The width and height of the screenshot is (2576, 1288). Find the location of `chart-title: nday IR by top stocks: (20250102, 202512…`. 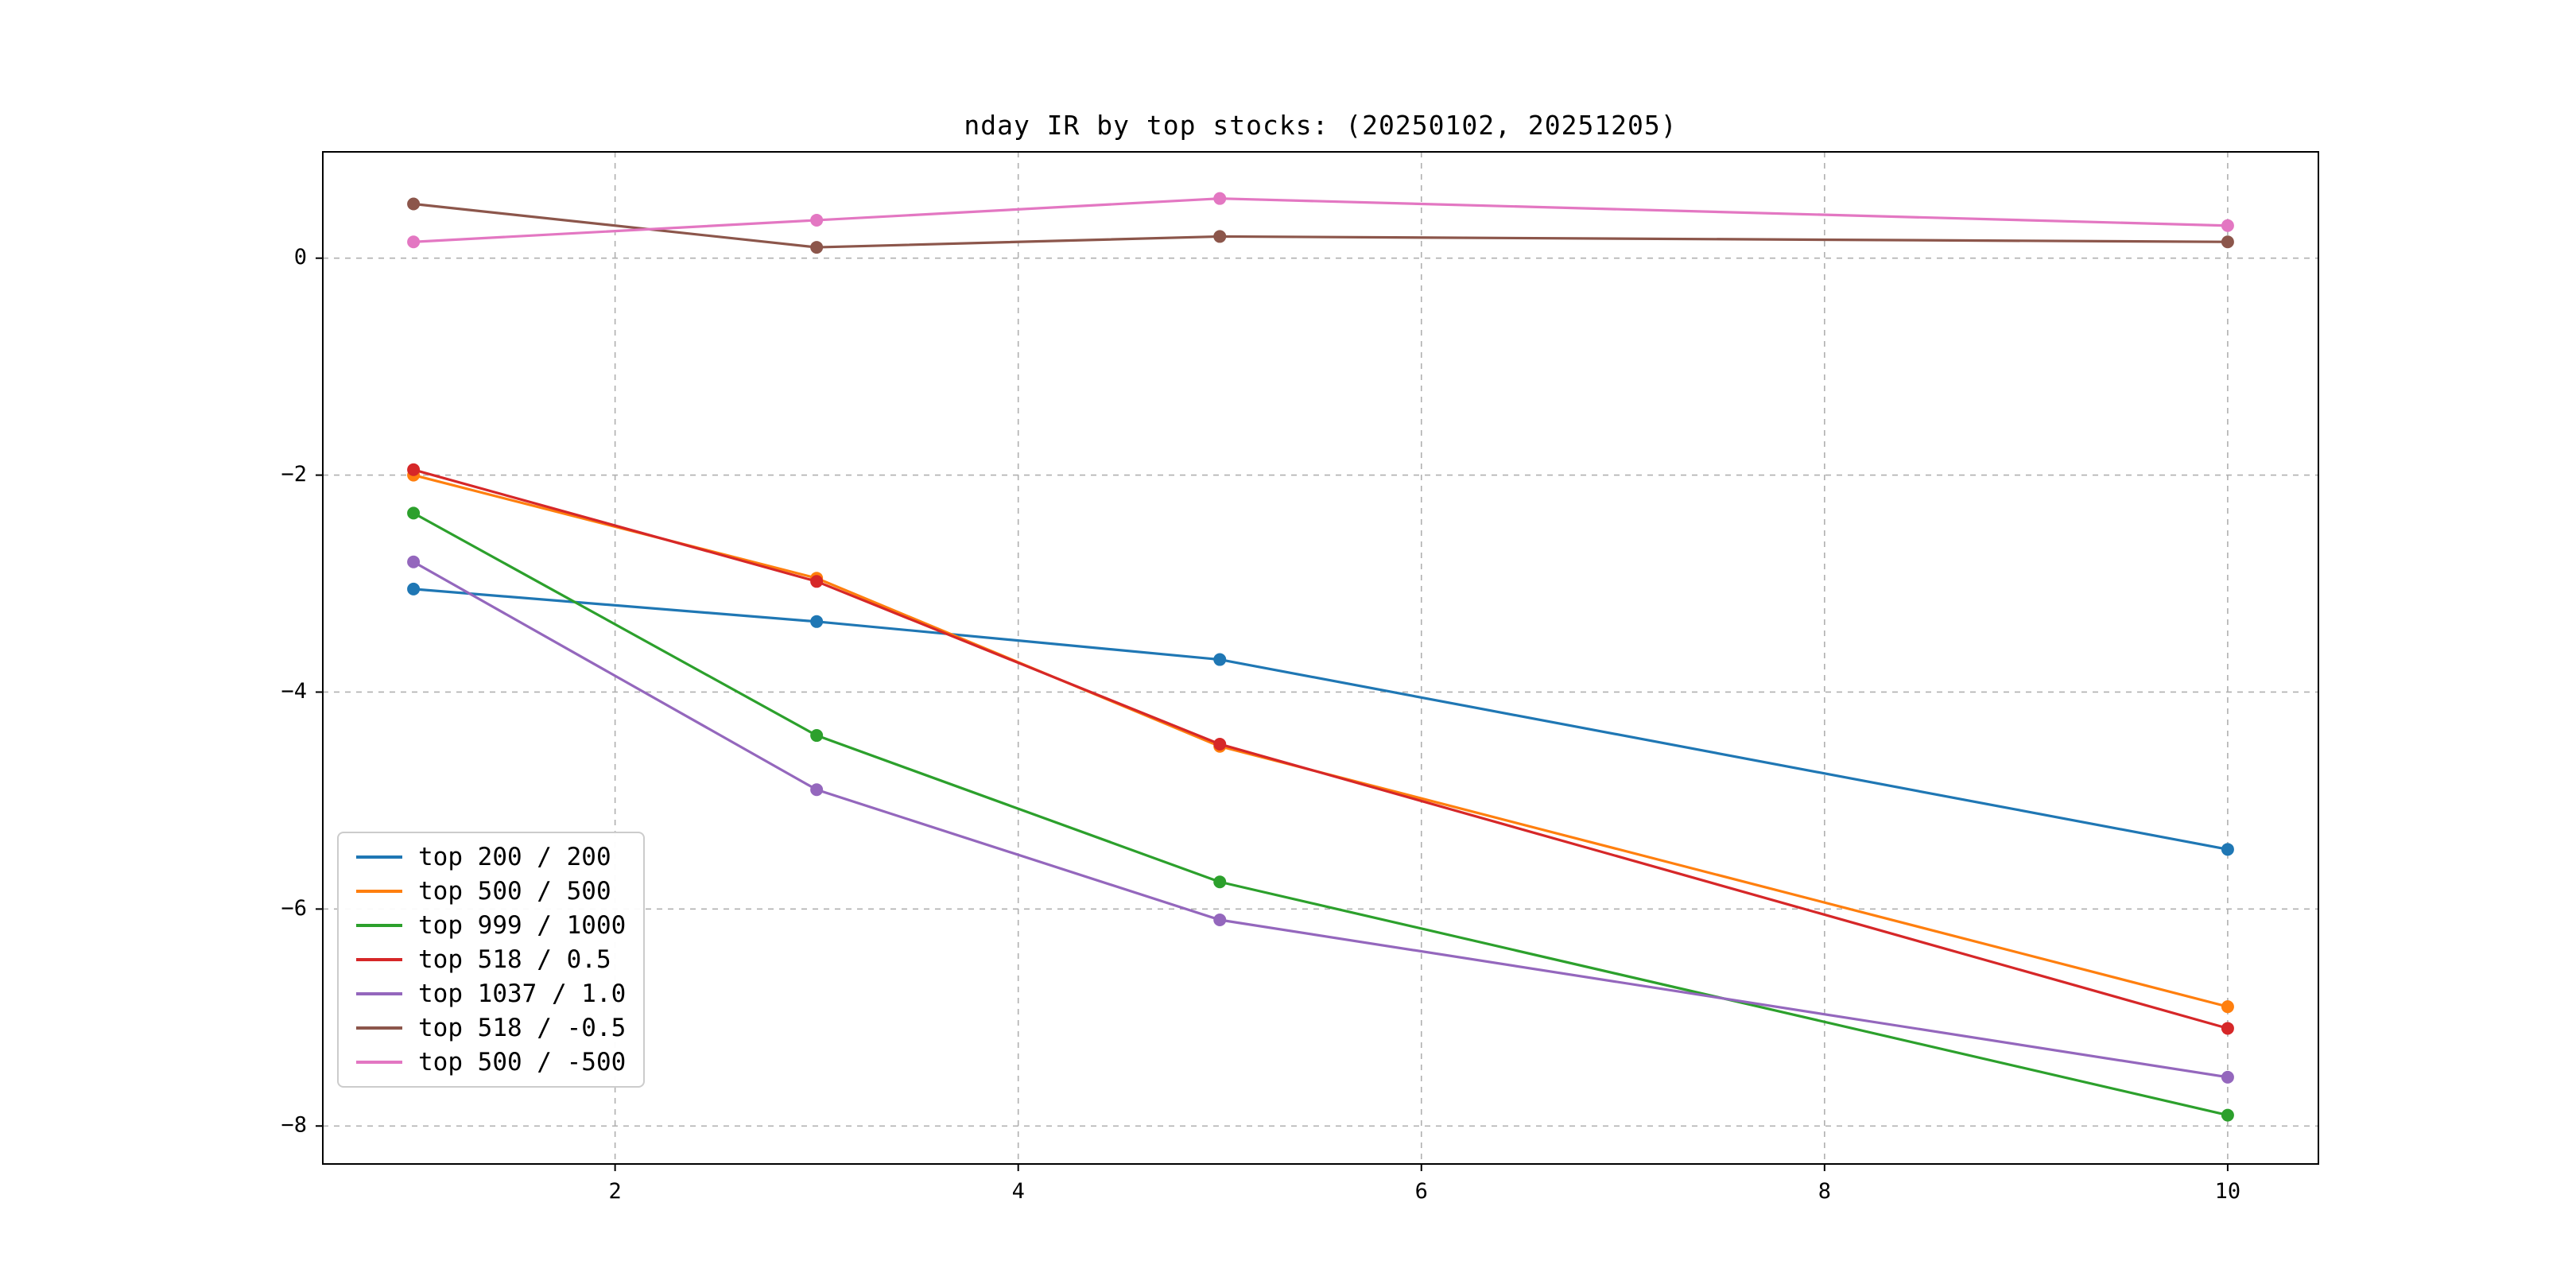

chart-title: nday IR by top stocks: (20250102, 202512… is located at coordinates (1321, 125).